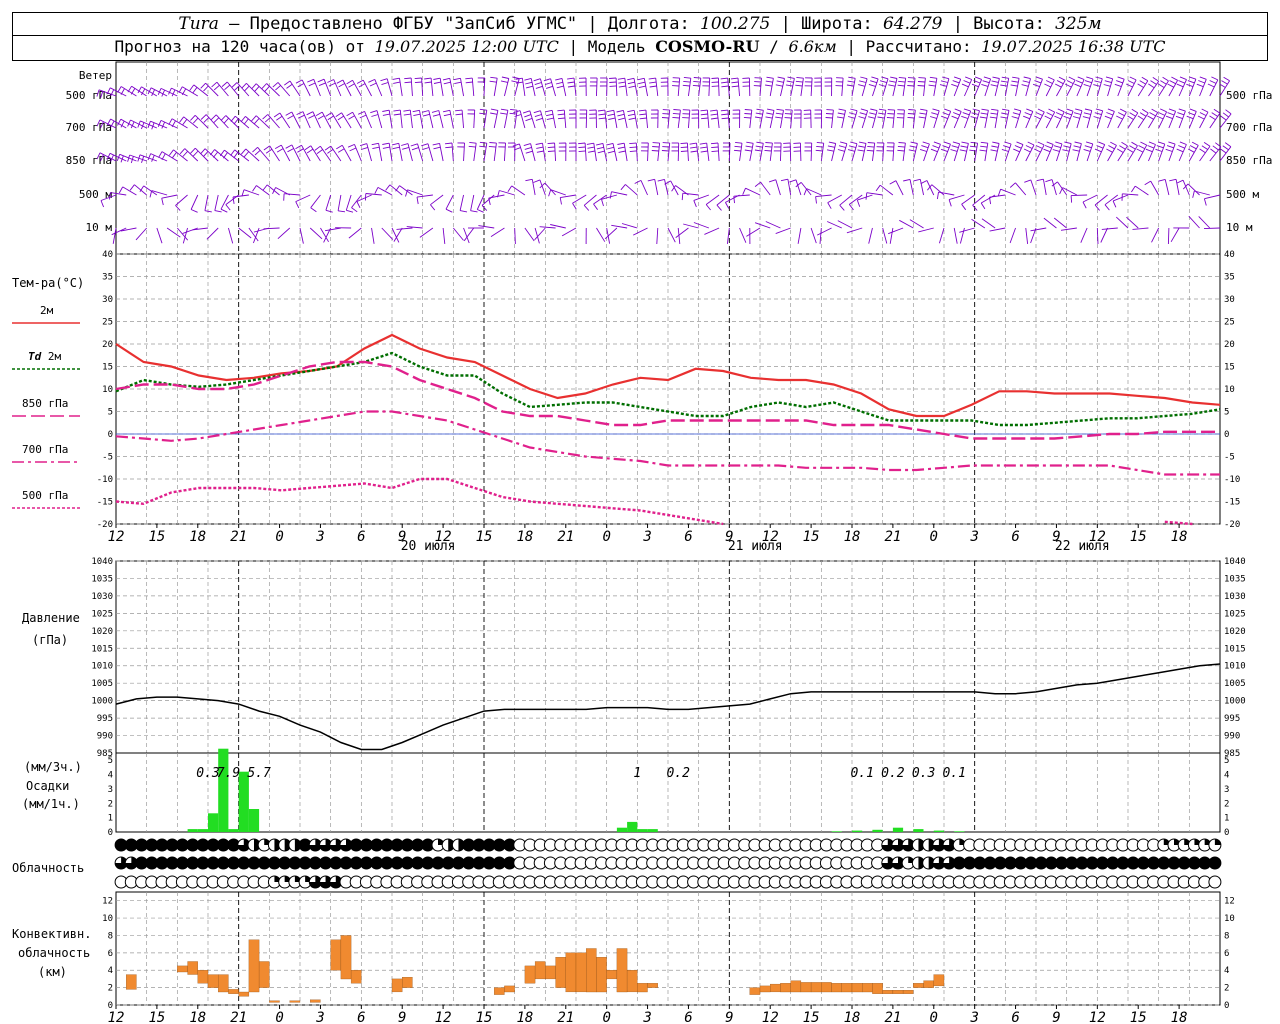 The width and height of the screenshot is (1280, 1024). What do you see at coordinates (1235, 702) in the screenshot?
I see `y-tick-label: 1000` at bounding box center [1235, 702].